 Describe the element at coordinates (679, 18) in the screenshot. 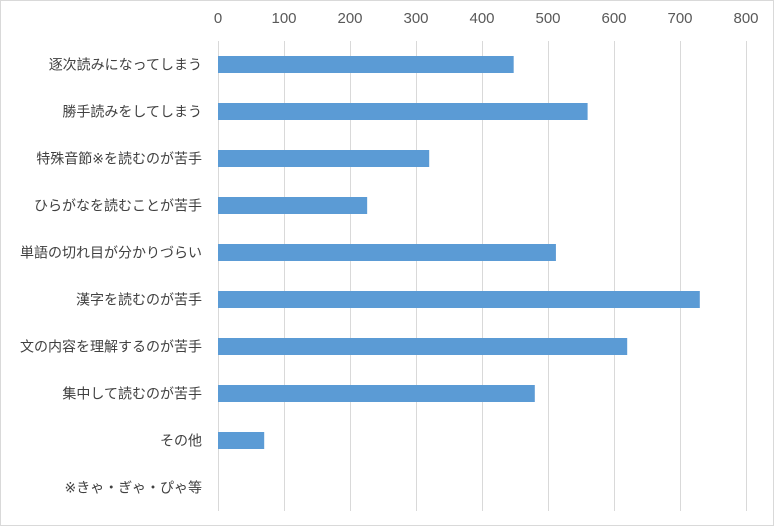

I see `x-tick-label: 700` at that location.